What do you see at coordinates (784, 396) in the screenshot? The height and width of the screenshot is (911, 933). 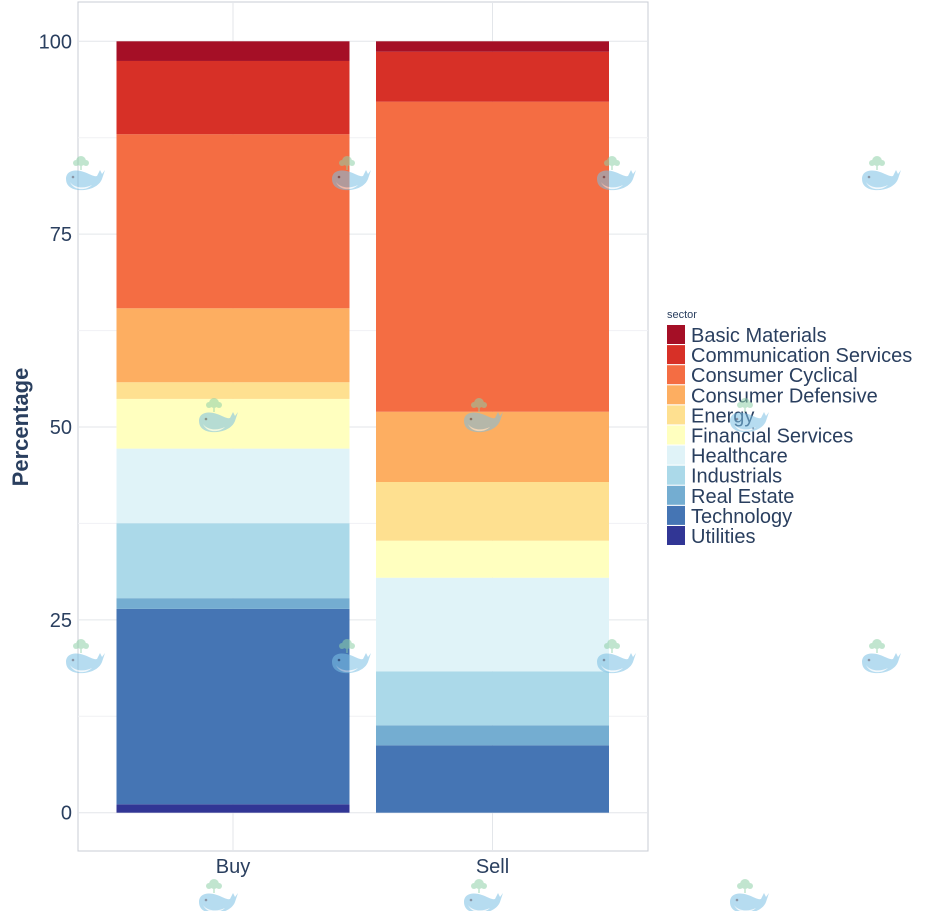 I see `legend-label: Consumer Defensive` at bounding box center [784, 396].